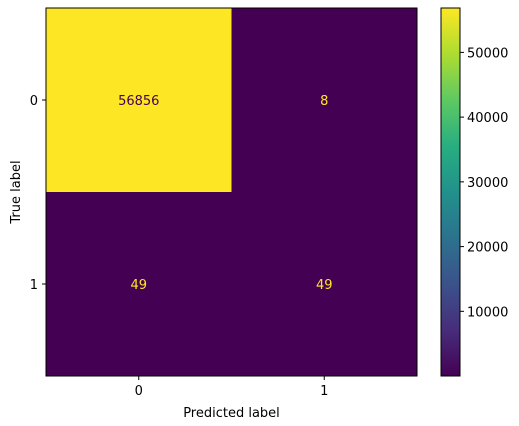  What do you see at coordinates (38, 193) in the screenshot?
I see `y-axis-ticks: 01` at bounding box center [38, 193].